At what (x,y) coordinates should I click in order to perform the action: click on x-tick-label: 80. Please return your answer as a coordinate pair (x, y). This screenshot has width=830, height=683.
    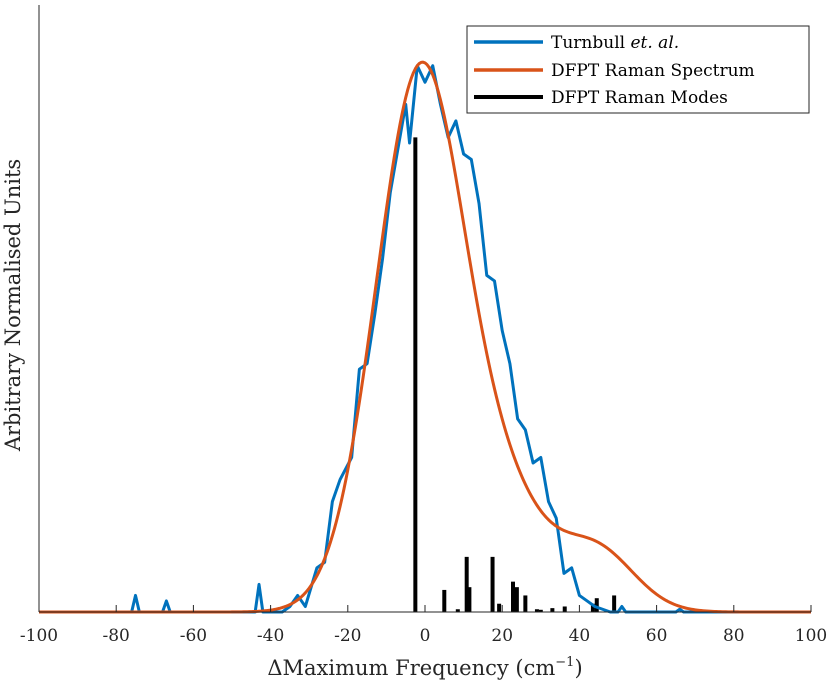
    Looking at the image, I should click on (734, 636).